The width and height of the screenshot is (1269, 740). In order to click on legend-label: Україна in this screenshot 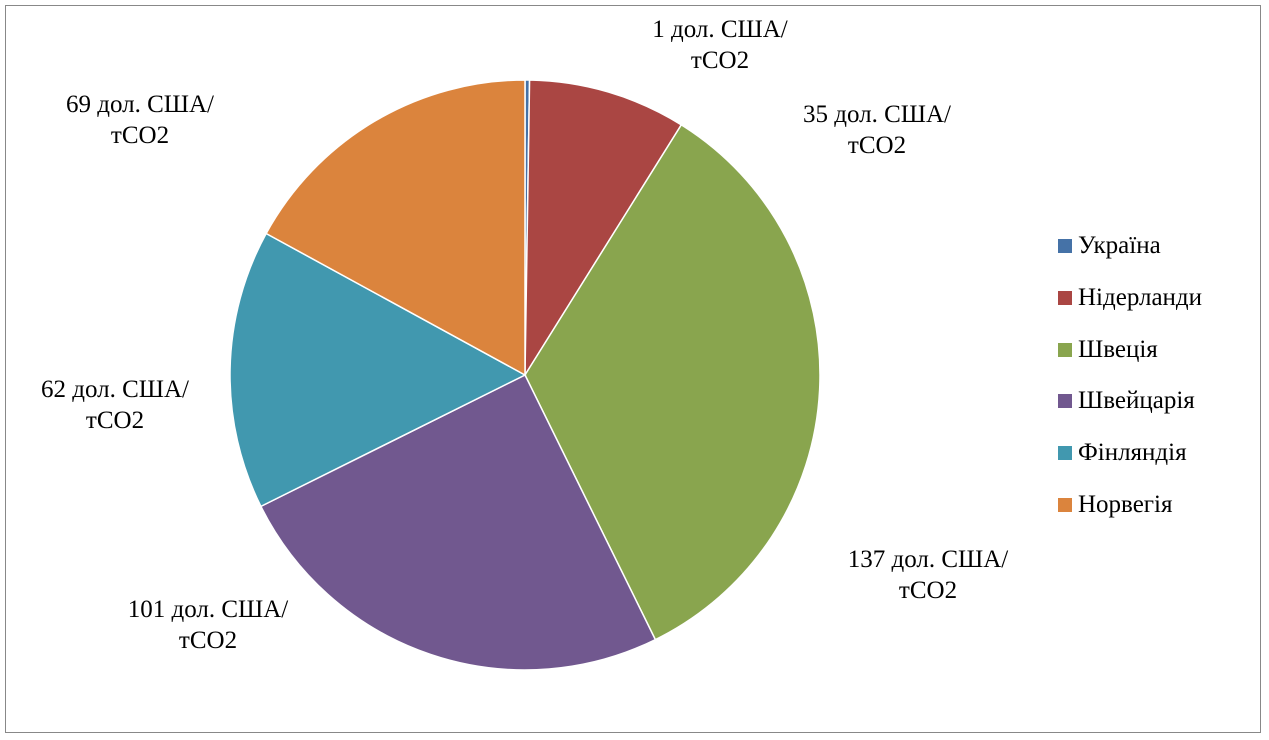, I will do `click(1119, 245)`.